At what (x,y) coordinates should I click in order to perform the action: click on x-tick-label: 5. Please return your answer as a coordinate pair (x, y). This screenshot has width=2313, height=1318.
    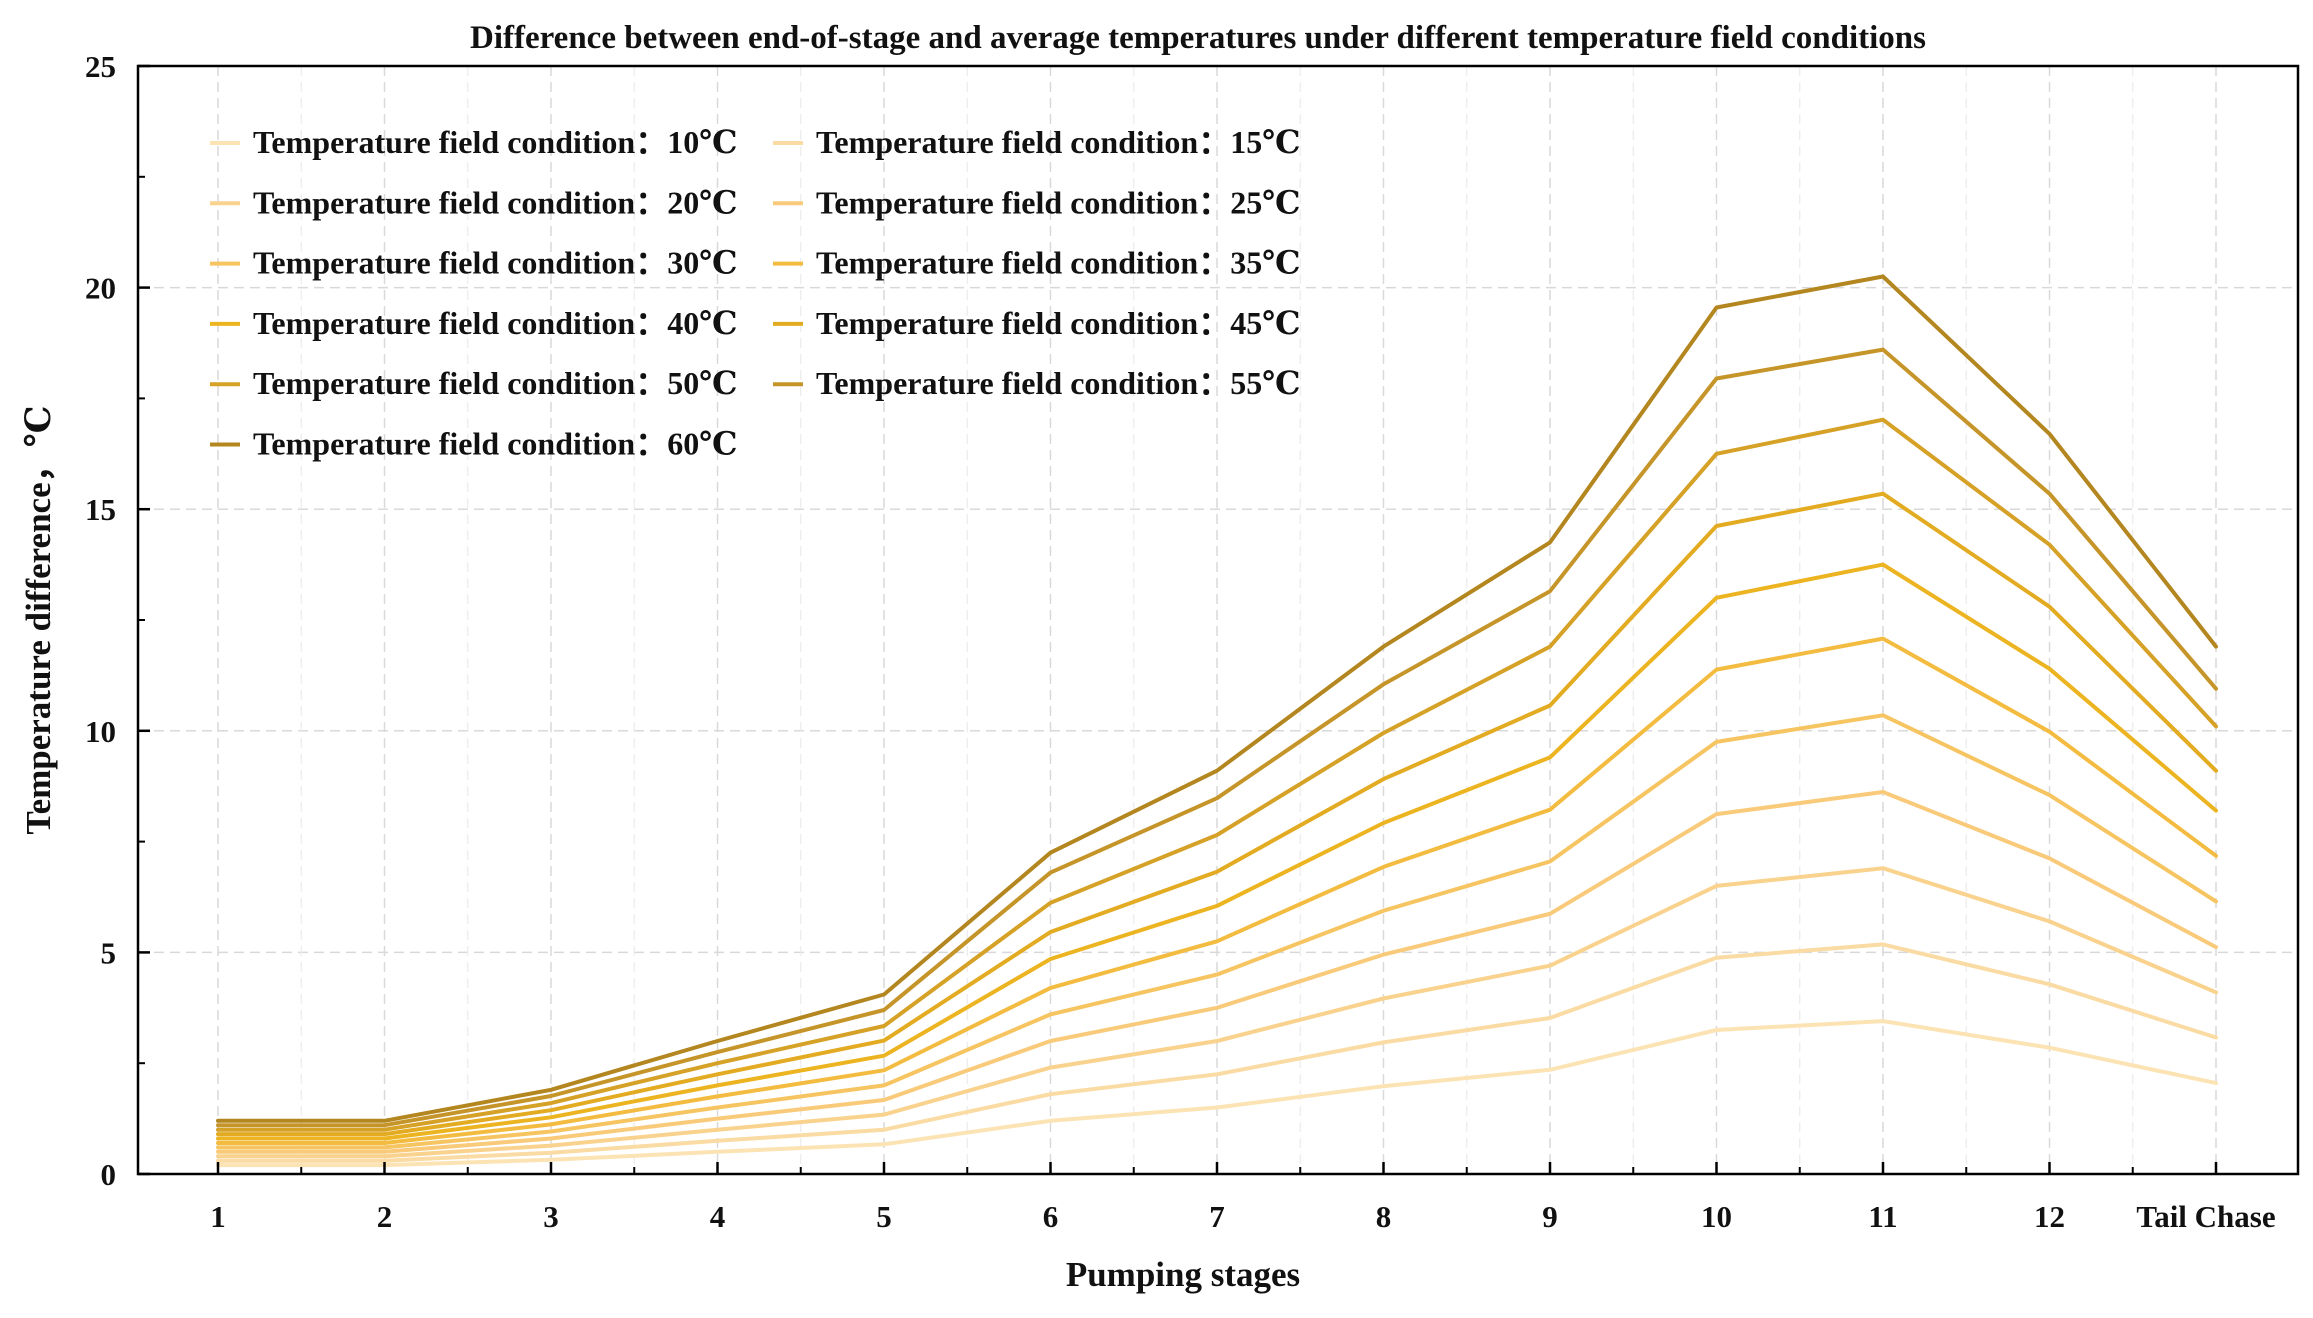
    Looking at the image, I should click on (884, 1216).